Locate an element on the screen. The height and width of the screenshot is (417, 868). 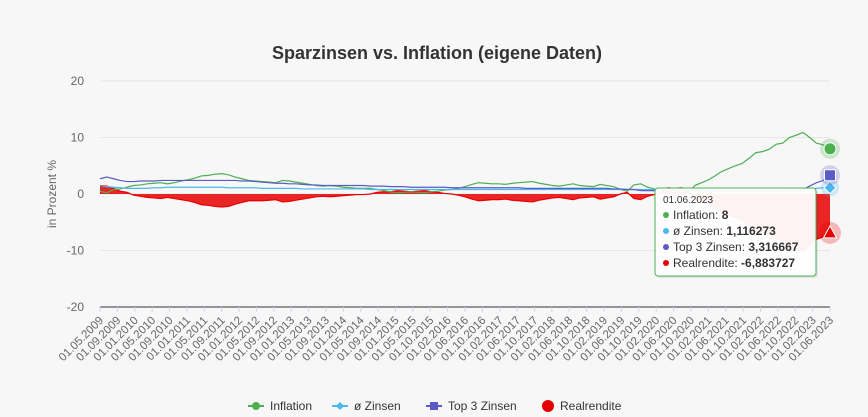
tooltip-row: Inflation: 8 is located at coordinates (701, 215).